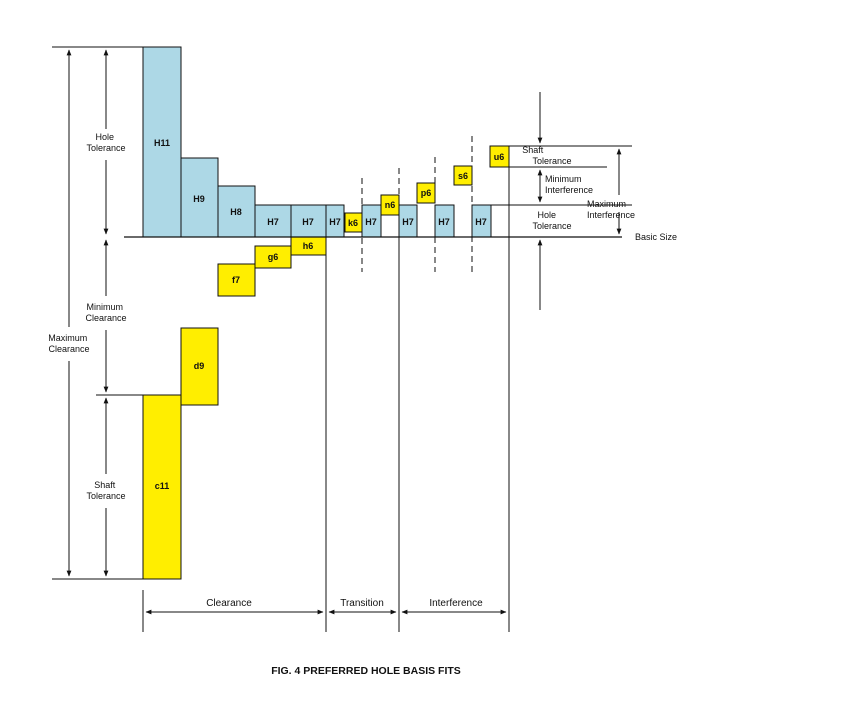 The height and width of the screenshot is (704, 853). I want to click on zone-label-clearance: Clearance, so click(229, 603).